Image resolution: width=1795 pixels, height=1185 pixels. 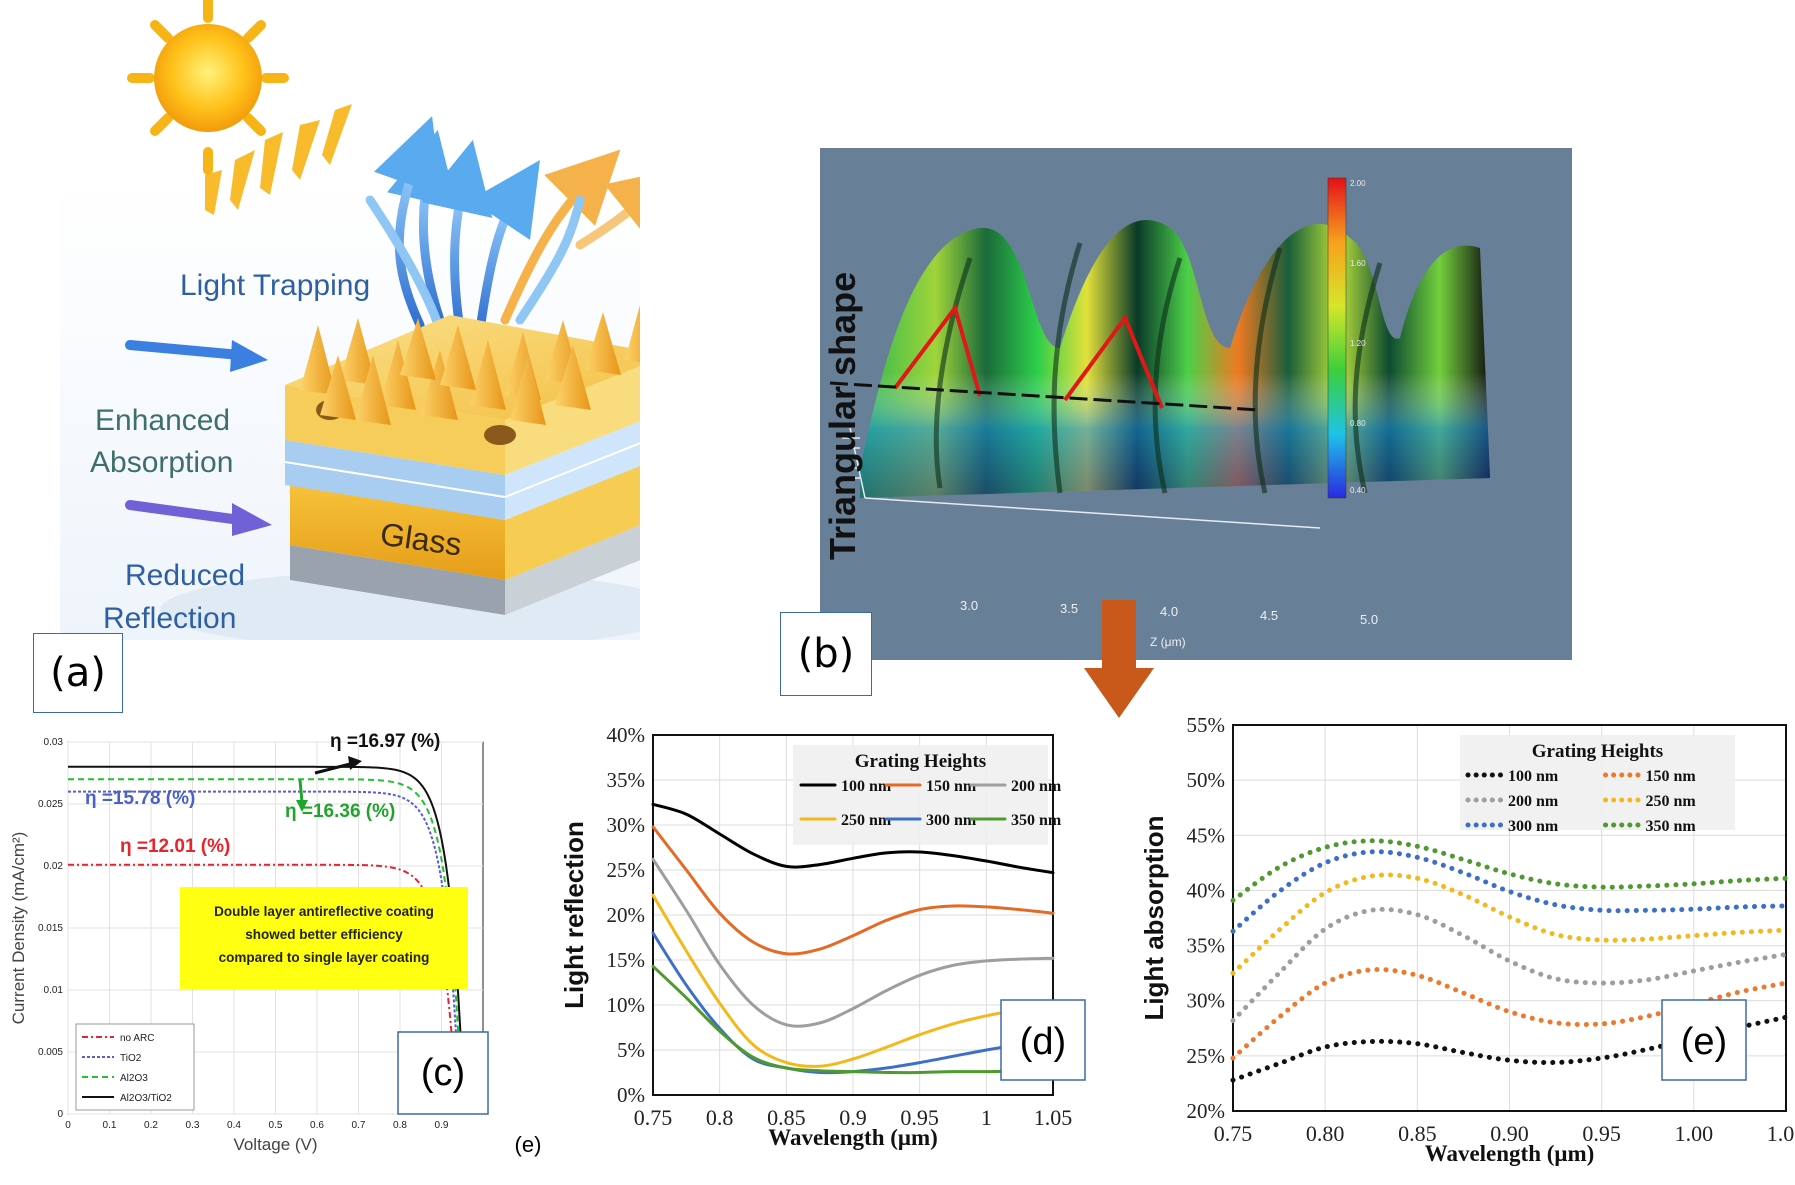 I want to click on c-green-arrow, so click(x=301, y=791).